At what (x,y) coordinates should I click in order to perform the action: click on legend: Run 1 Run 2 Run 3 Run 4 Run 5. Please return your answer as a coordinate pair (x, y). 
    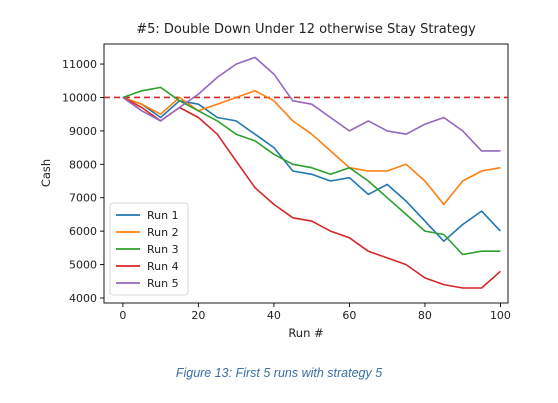
    Looking at the image, I should click on (149, 249).